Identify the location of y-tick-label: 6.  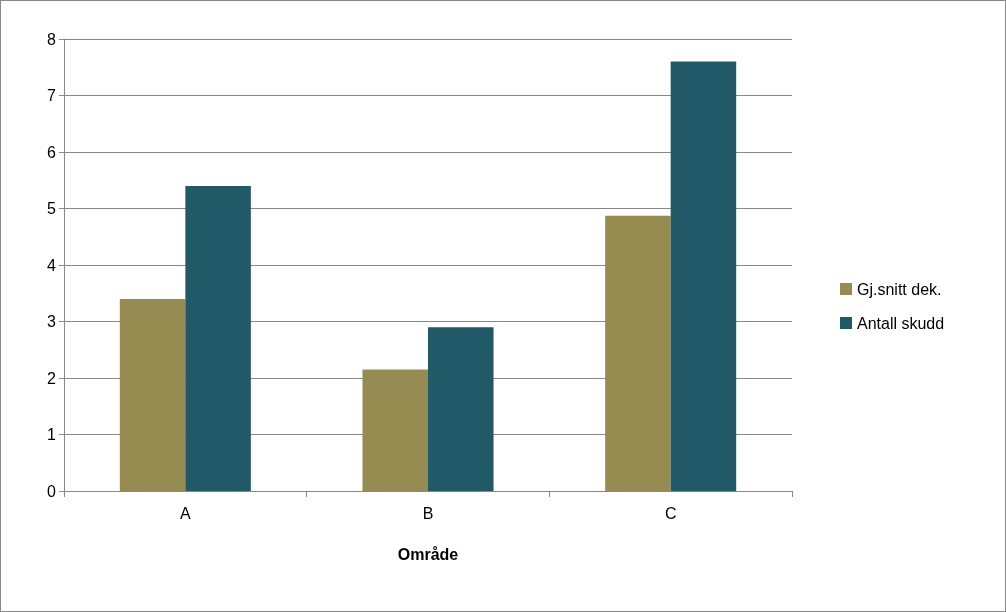
(52, 152).